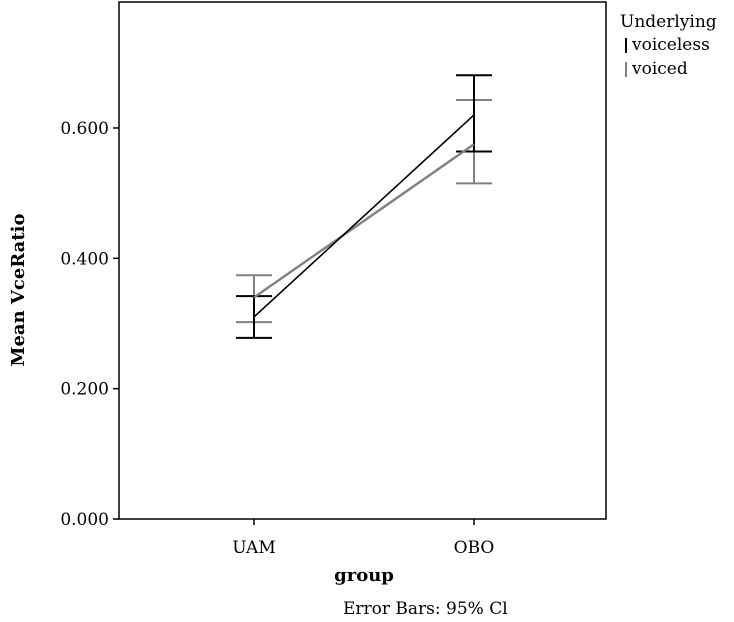 The width and height of the screenshot is (734, 622). What do you see at coordinates (667, 57) in the screenshot?
I see `legend-items: voiceless voiced` at bounding box center [667, 57].